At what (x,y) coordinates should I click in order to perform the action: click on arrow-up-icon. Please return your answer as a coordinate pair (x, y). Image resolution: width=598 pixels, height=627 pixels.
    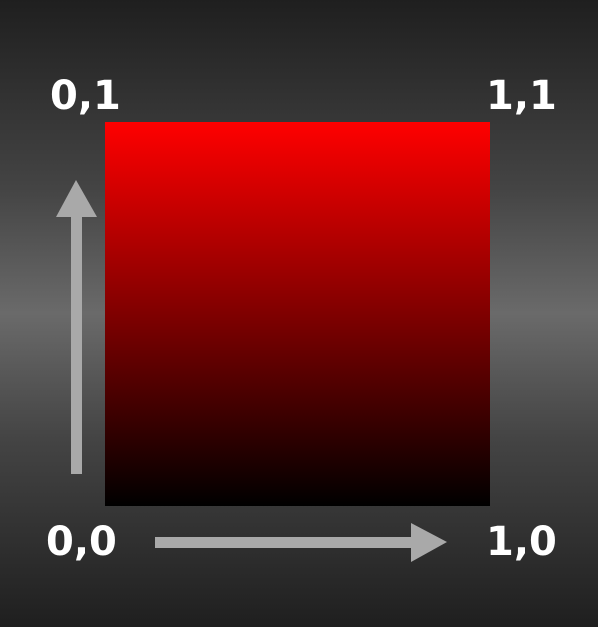
    Looking at the image, I should click on (76, 327).